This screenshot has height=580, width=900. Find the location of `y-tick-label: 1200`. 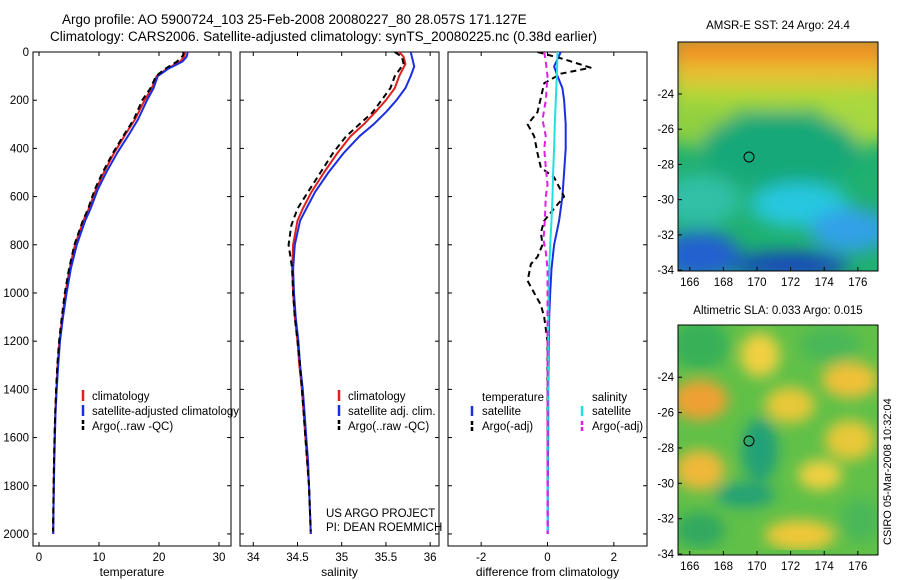

y-tick-label: 1200 is located at coordinates (16, 342).